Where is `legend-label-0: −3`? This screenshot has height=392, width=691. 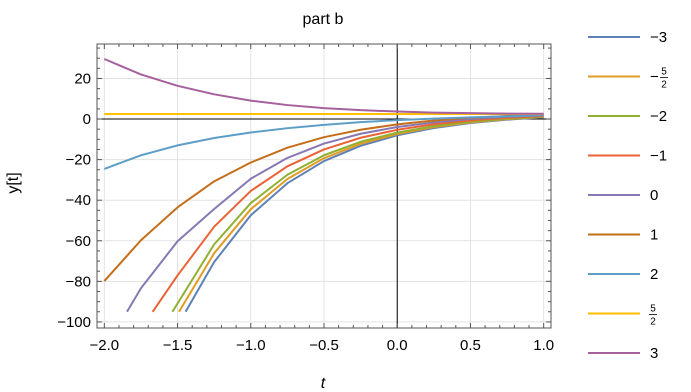
legend-label-0: −3 is located at coordinates (658, 37).